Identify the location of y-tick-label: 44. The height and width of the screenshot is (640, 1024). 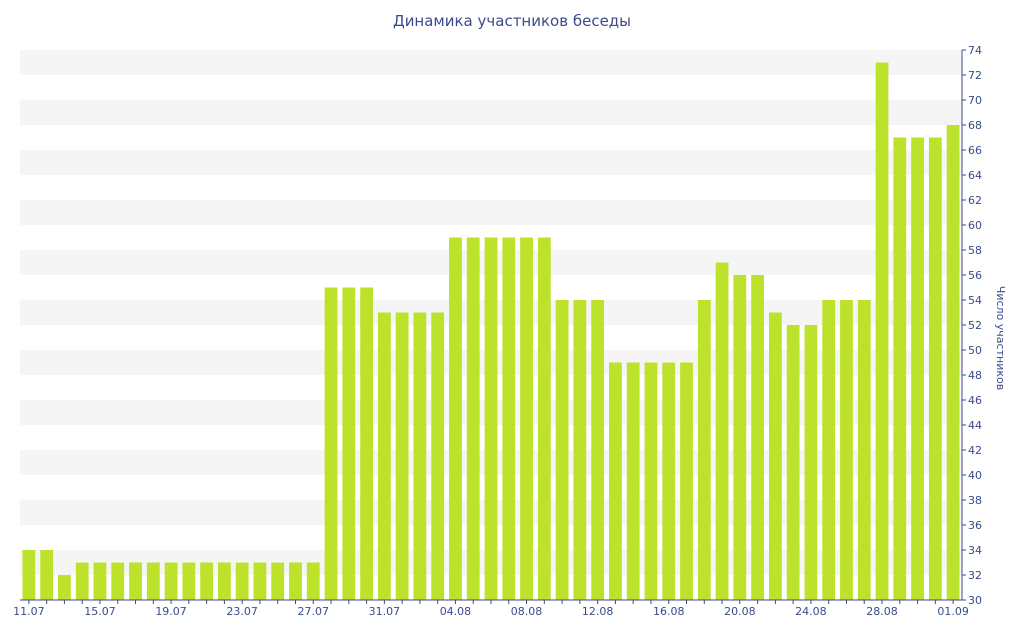
(975, 425).